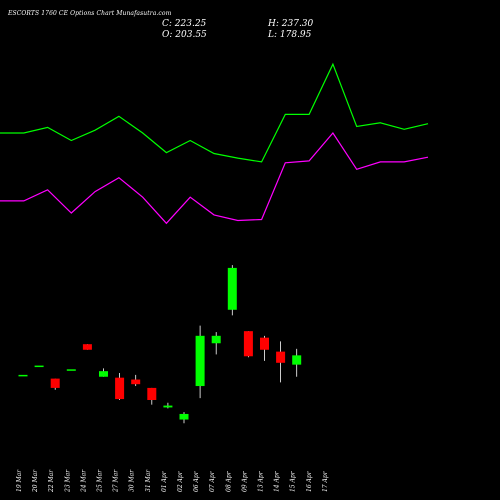 The image size is (500, 500). Describe the element at coordinates (19, 480) in the screenshot. I see `x-tick-label: 19 Mar` at that location.